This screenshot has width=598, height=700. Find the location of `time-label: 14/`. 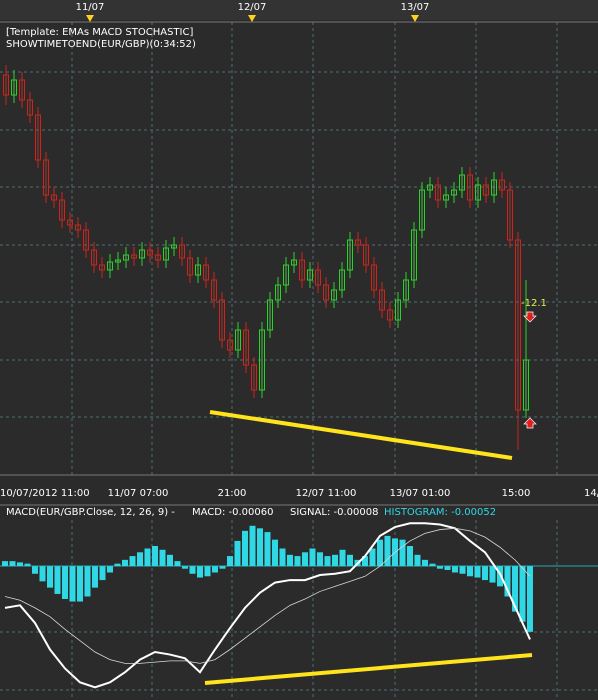

time-label: 14/ is located at coordinates (591, 493).